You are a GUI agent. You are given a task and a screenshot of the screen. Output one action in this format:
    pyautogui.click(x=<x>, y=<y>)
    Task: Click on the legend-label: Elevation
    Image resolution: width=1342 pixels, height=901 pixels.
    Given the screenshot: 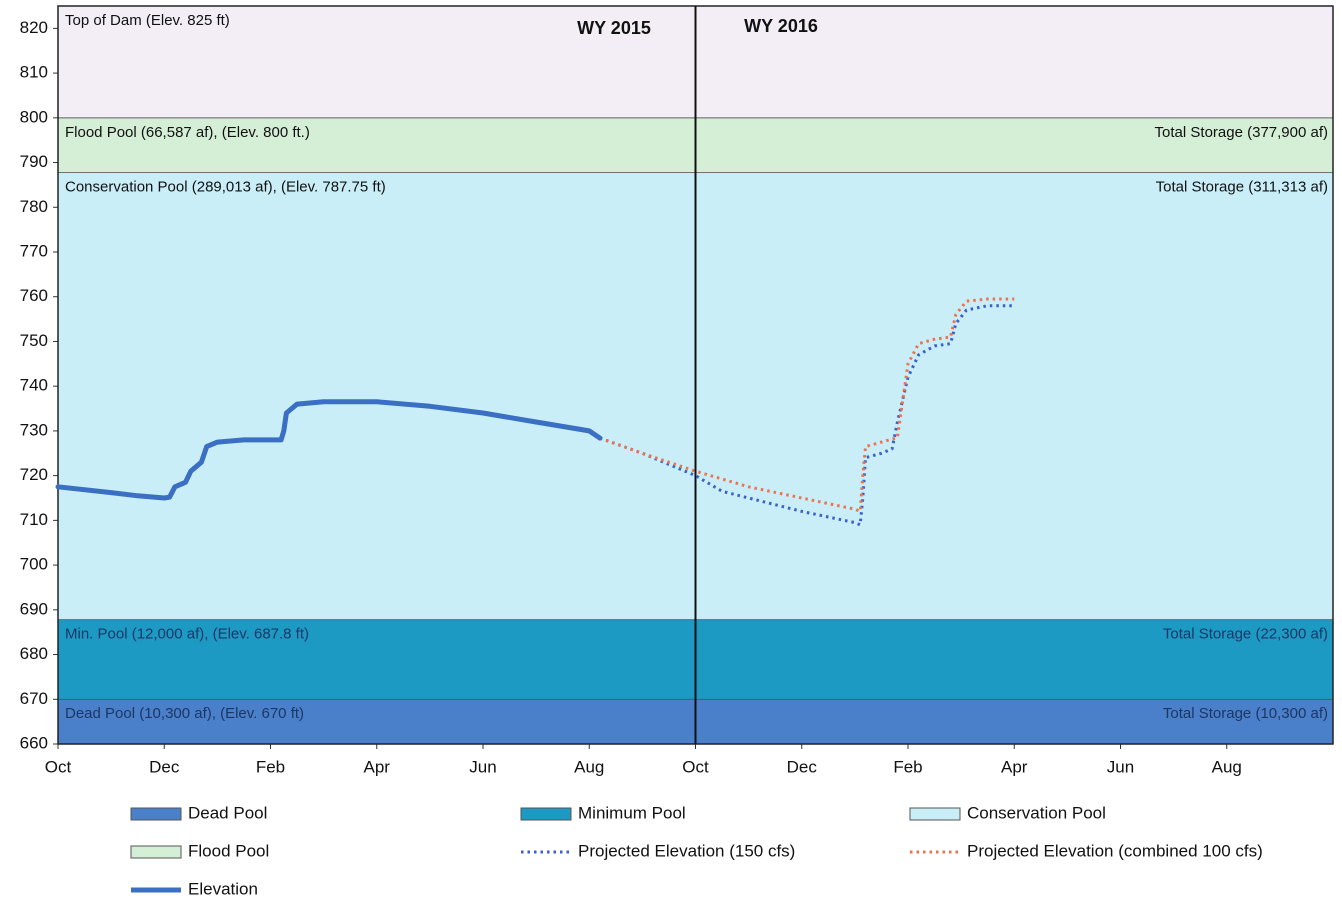 What is the action you would take?
    pyautogui.click(x=223, y=888)
    